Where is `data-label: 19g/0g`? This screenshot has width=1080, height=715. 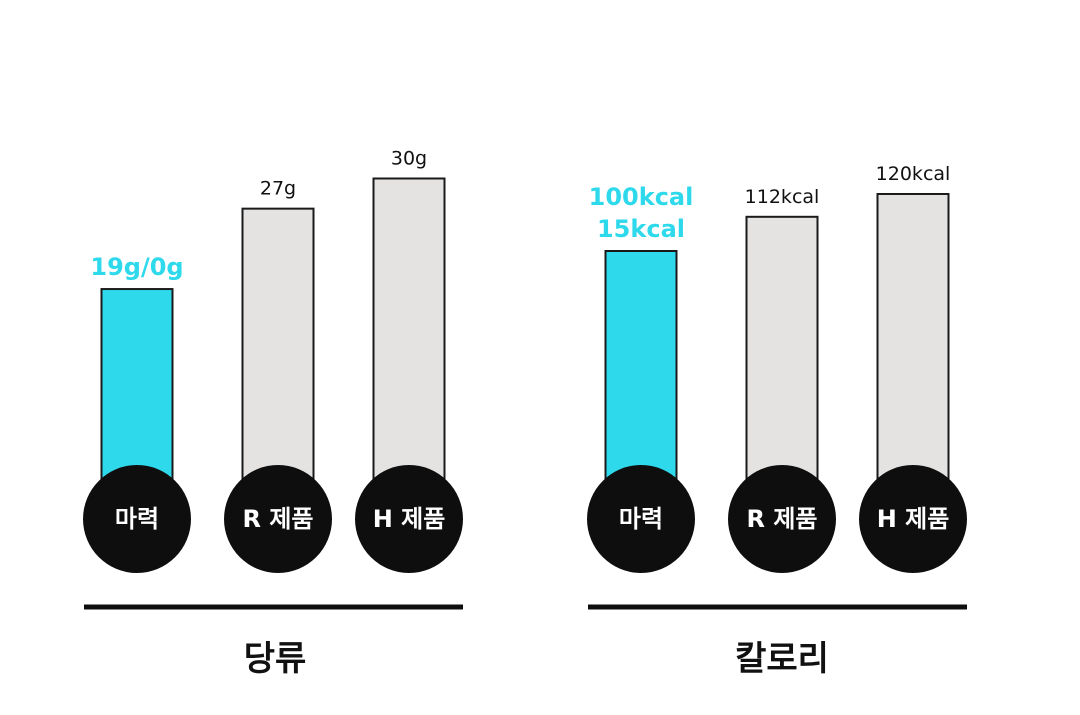 data-label: 19g/0g is located at coordinates (136, 267).